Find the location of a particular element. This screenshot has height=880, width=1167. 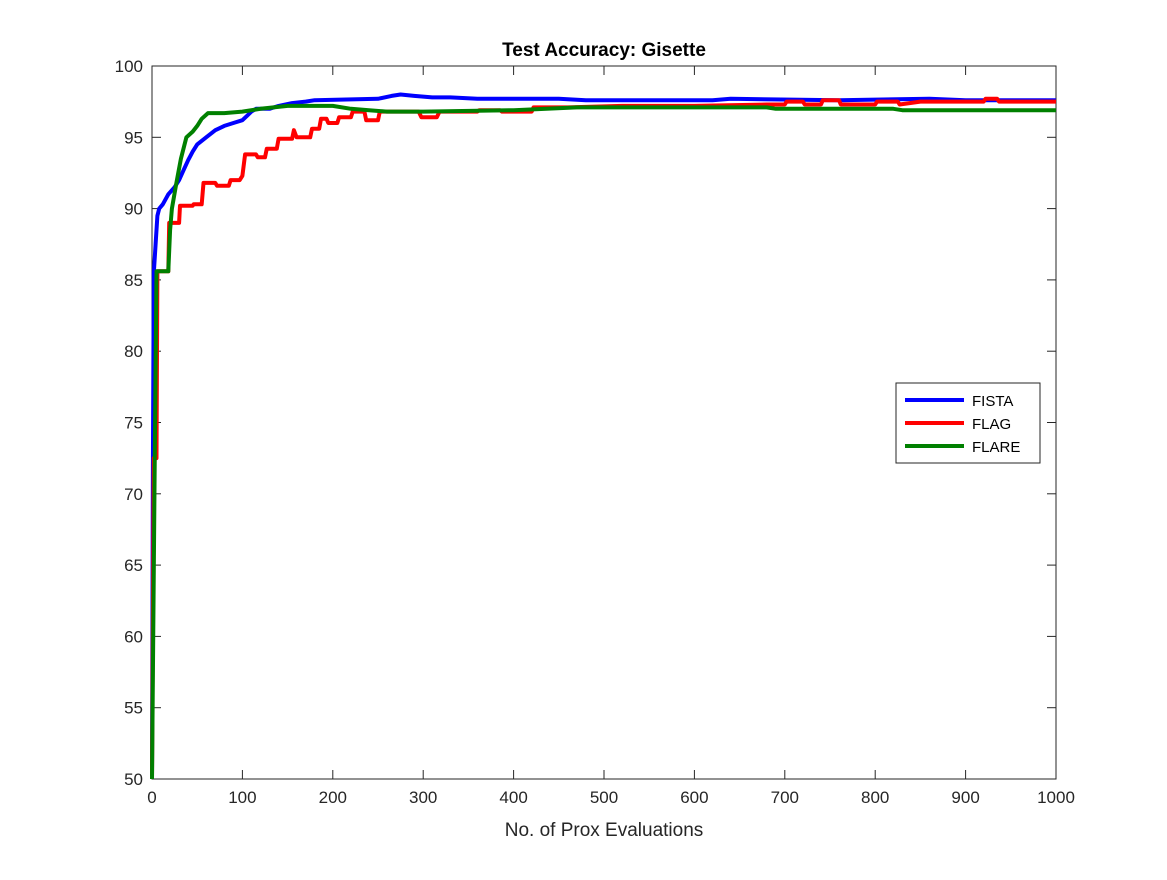

x-tick-label: 300 is located at coordinates (423, 797).